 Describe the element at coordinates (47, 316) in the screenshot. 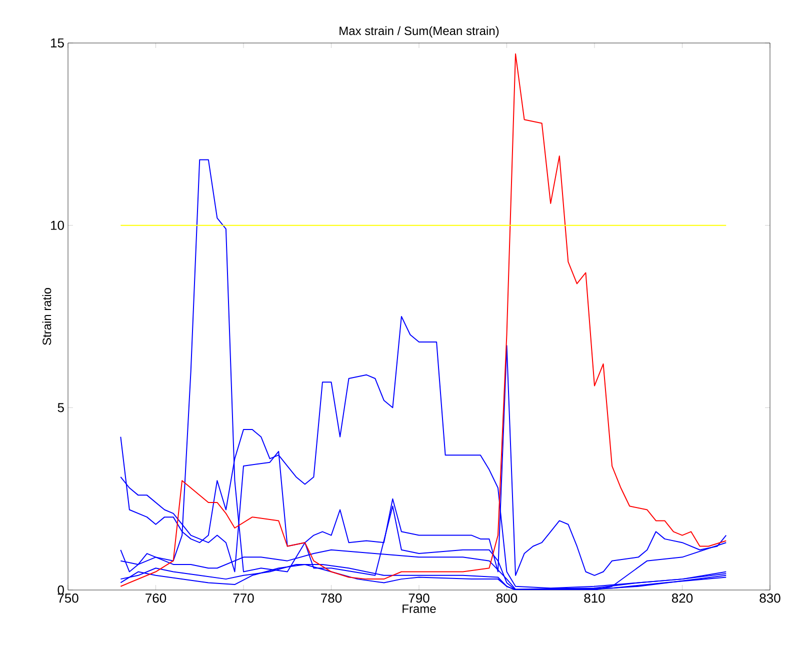

I see `y-axis-title: Strain ratio` at that location.